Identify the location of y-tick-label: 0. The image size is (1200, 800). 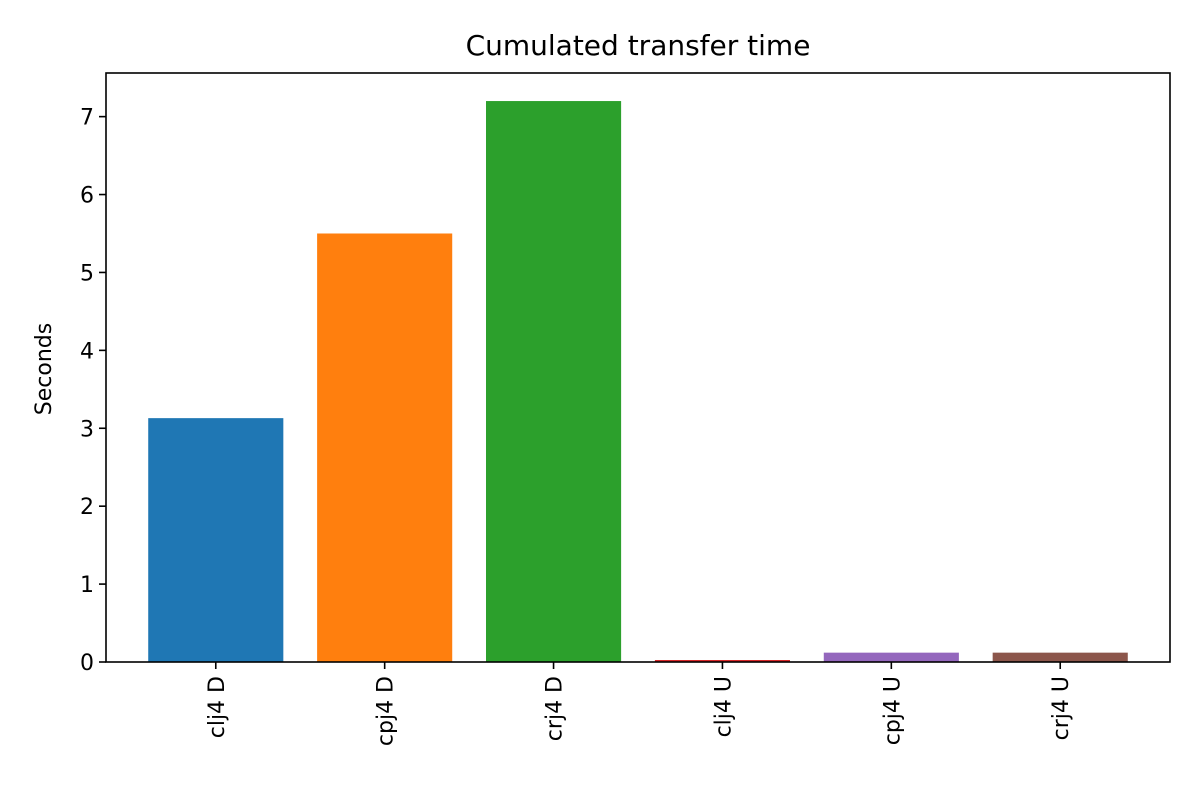
(87, 663).